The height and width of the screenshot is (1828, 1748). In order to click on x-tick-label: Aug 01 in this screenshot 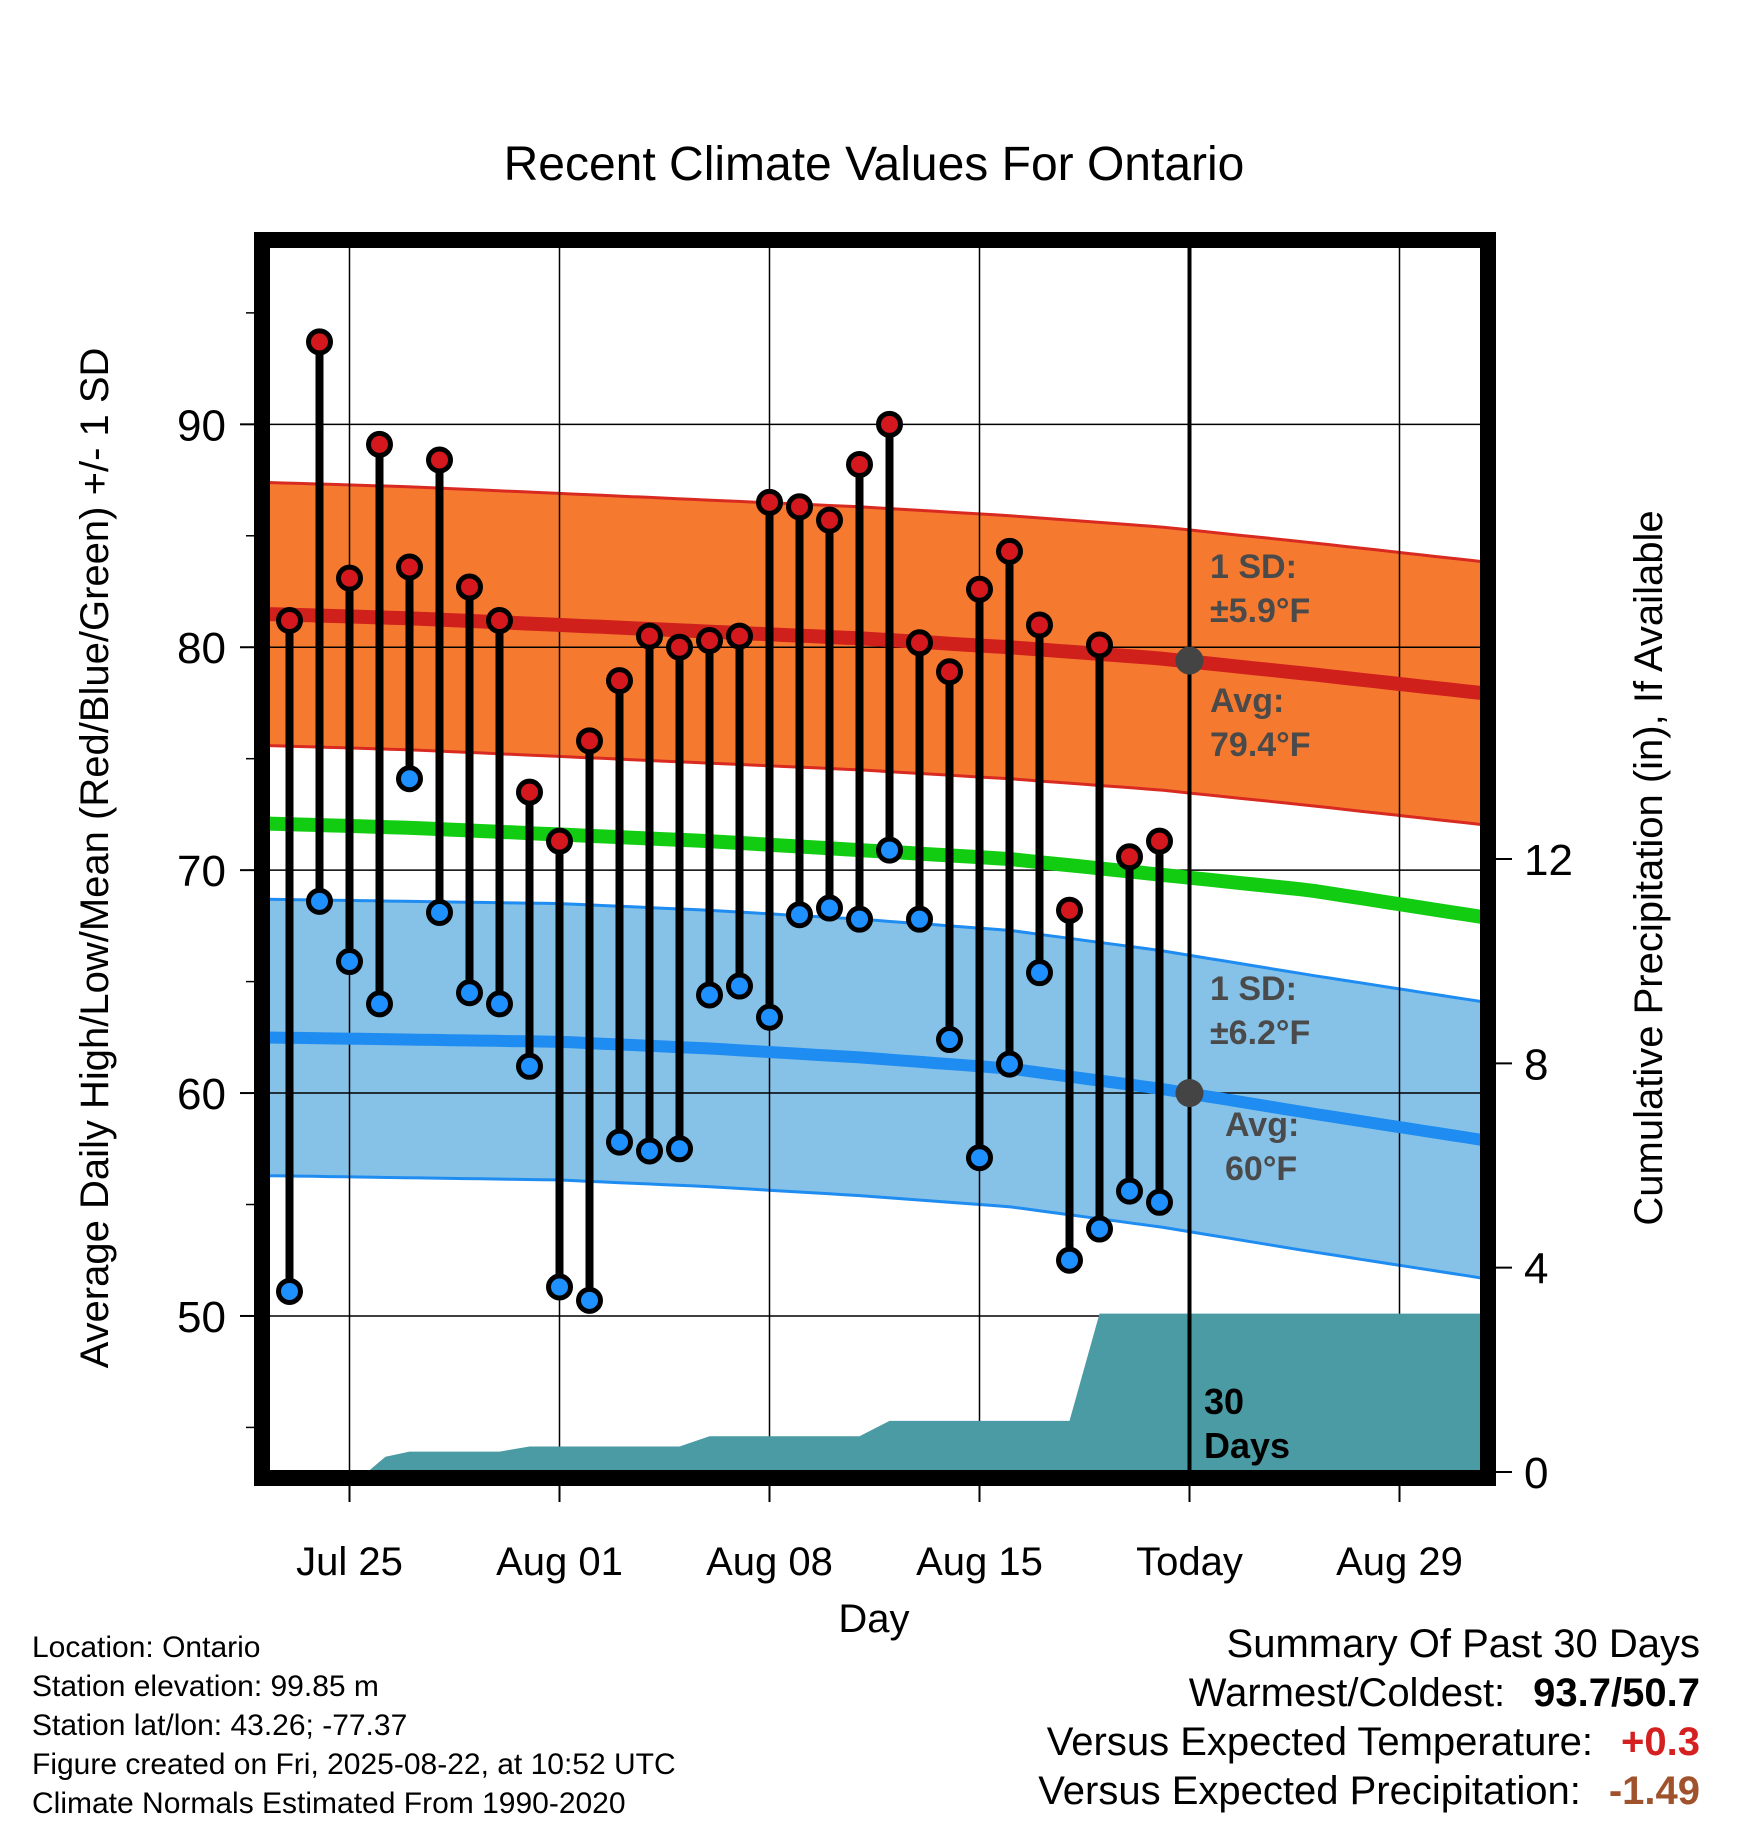, I will do `click(559, 1562)`.